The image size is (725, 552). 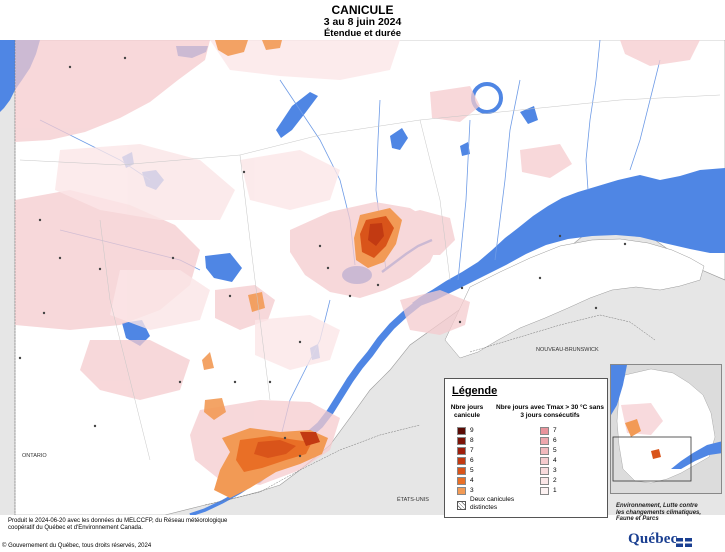 What do you see at coordinates (555, 440) in the screenshot?
I see `legend-label-tmax-6: 6` at bounding box center [555, 440].